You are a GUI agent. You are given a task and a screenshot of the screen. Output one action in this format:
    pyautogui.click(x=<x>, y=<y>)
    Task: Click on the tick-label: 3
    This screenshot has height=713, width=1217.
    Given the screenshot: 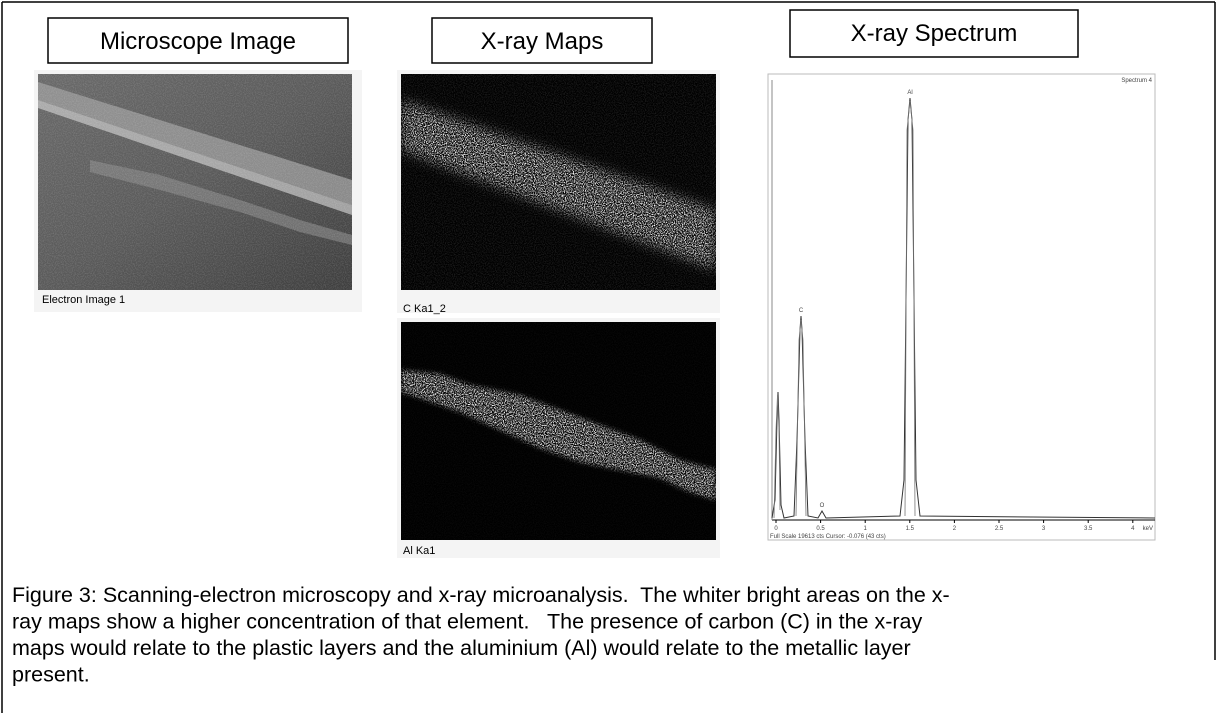 What is the action you would take?
    pyautogui.click(x=1044, y=529)
    